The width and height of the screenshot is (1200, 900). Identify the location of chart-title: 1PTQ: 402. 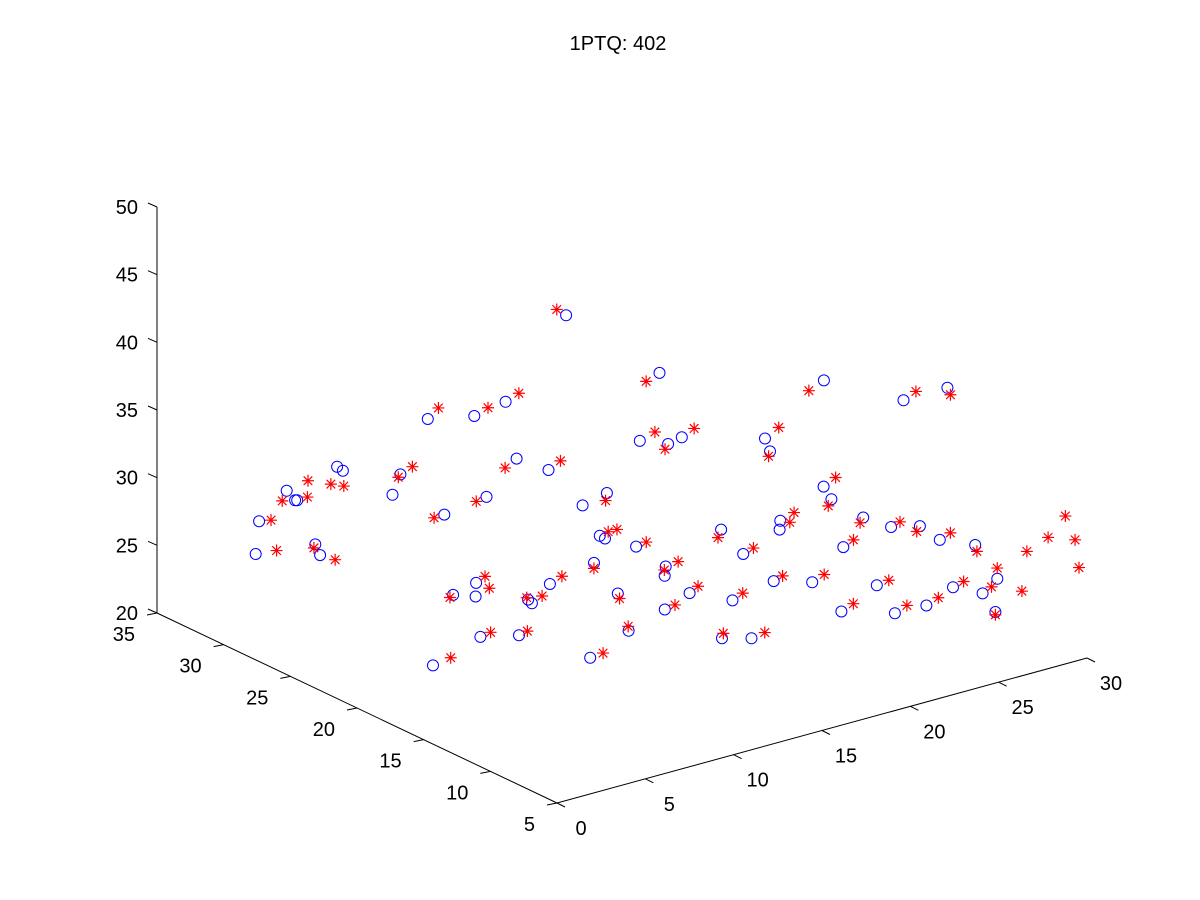
(618, 44).